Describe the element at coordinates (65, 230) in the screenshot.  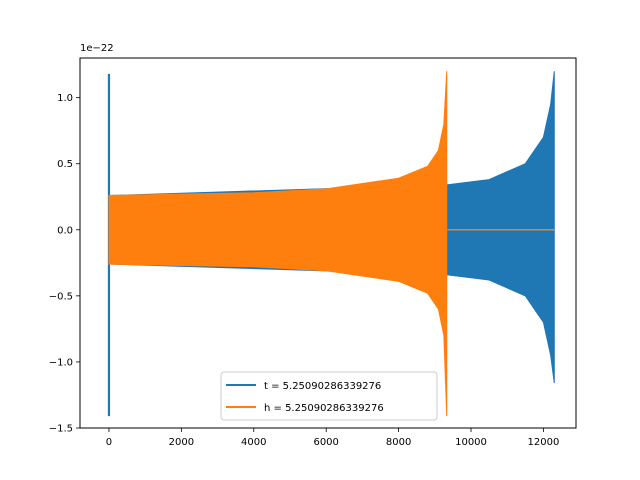
I see `y-tick-label: 0.0` at that location.